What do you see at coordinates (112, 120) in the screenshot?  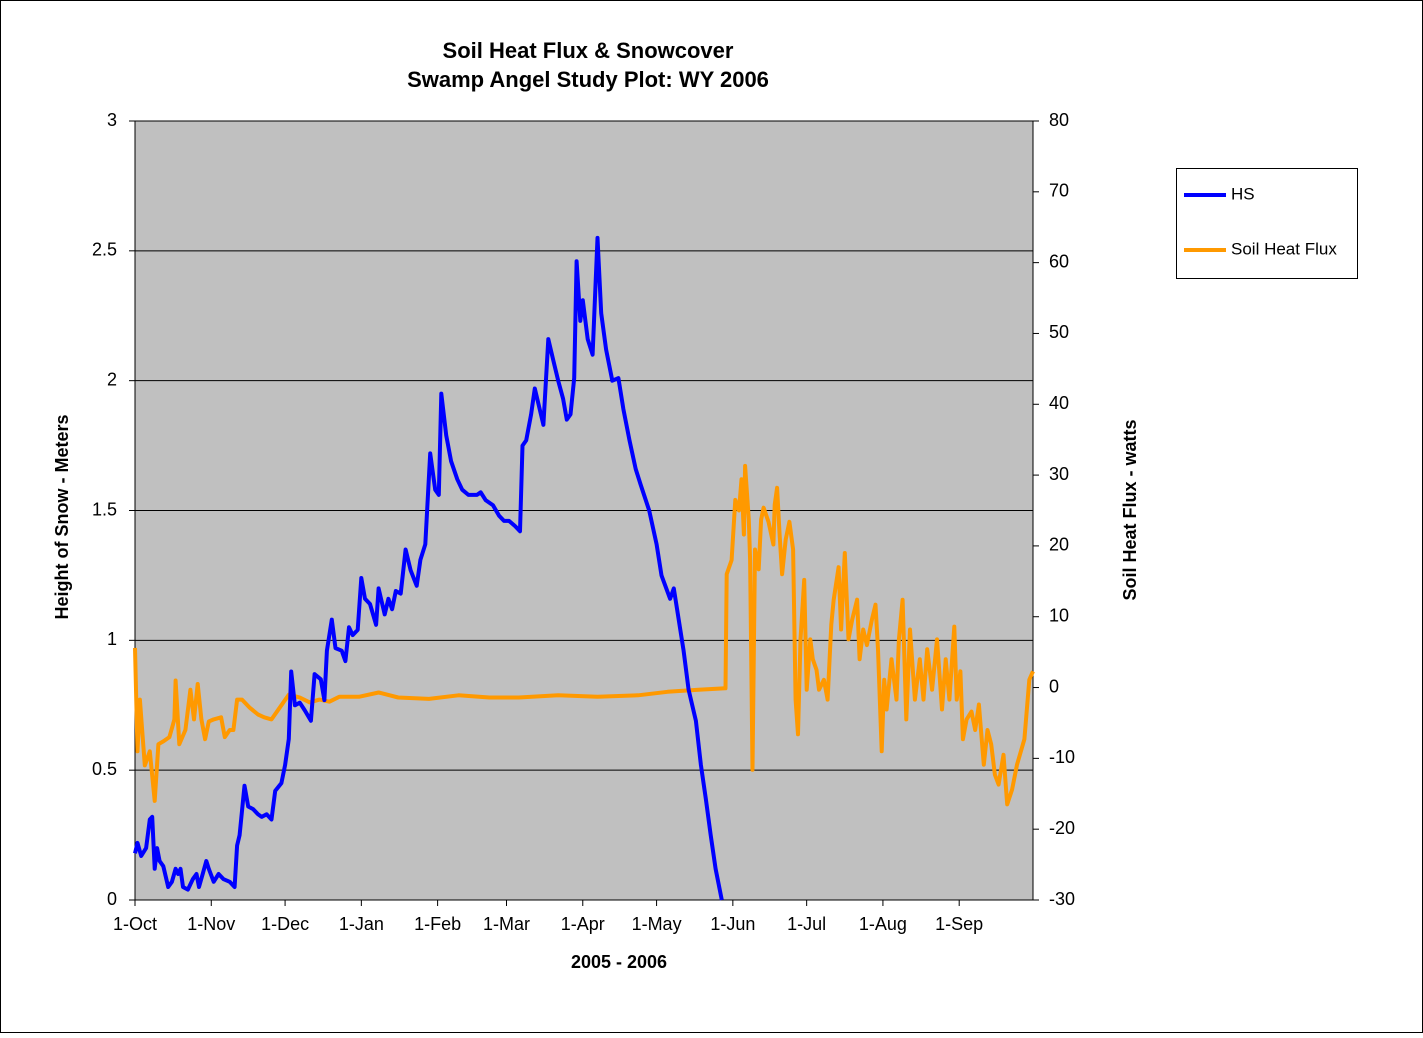 I see `y-tick-label: 3` at bounding box center [112, 120].